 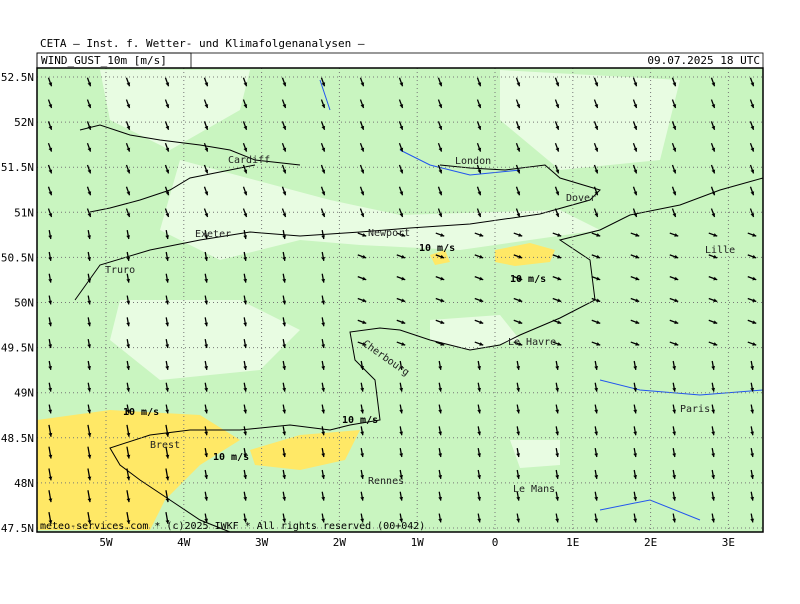 I want to click on place-label: Le Havre, so click(x=532, y=342).